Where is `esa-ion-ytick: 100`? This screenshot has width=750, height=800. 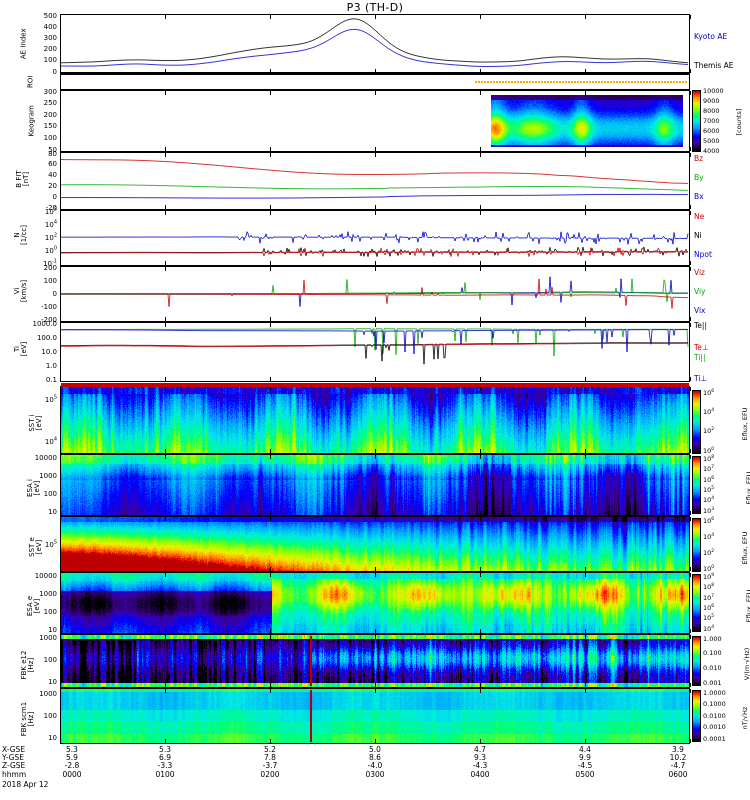
esa-ion-ytick: 100 is located at coordinates (50, 493).